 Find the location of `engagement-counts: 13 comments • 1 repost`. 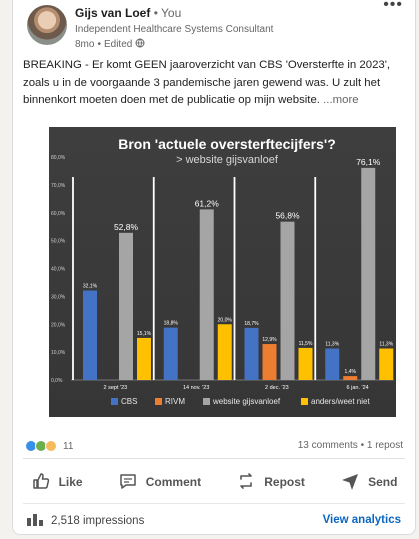

engagement-counts: 13 comments • 1 repost is located at coordinates (350, 445).